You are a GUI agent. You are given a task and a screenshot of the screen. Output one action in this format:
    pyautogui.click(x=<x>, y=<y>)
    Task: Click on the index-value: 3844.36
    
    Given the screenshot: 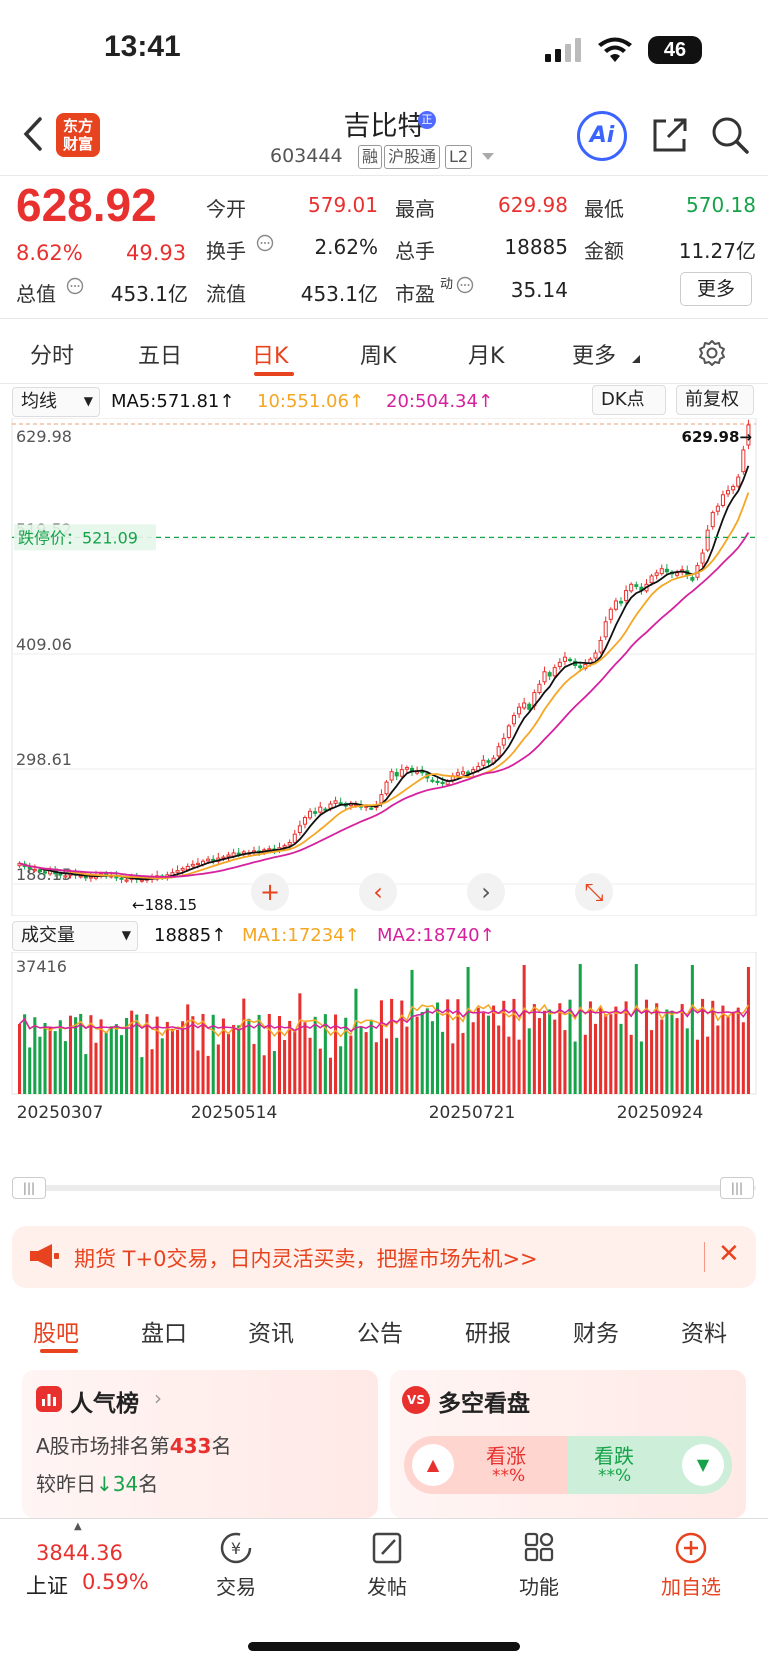 What is the action you would take?
    pyautogui.click(x=79, y=1553)
    